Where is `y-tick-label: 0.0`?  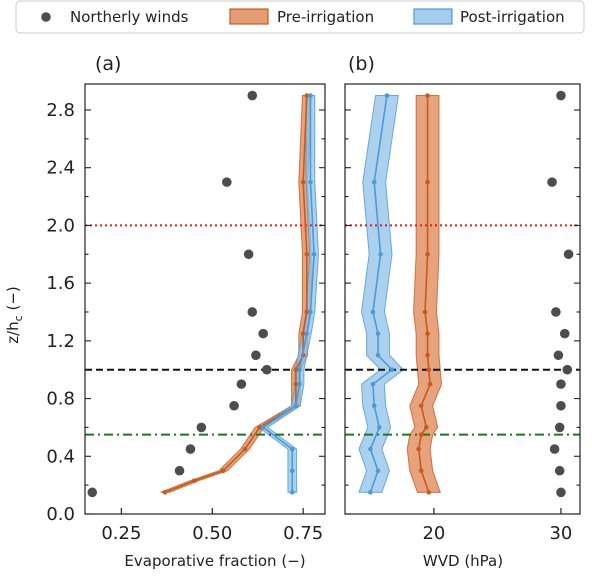 y-tick-label: 0.0 is located at coordinates (60, 514).